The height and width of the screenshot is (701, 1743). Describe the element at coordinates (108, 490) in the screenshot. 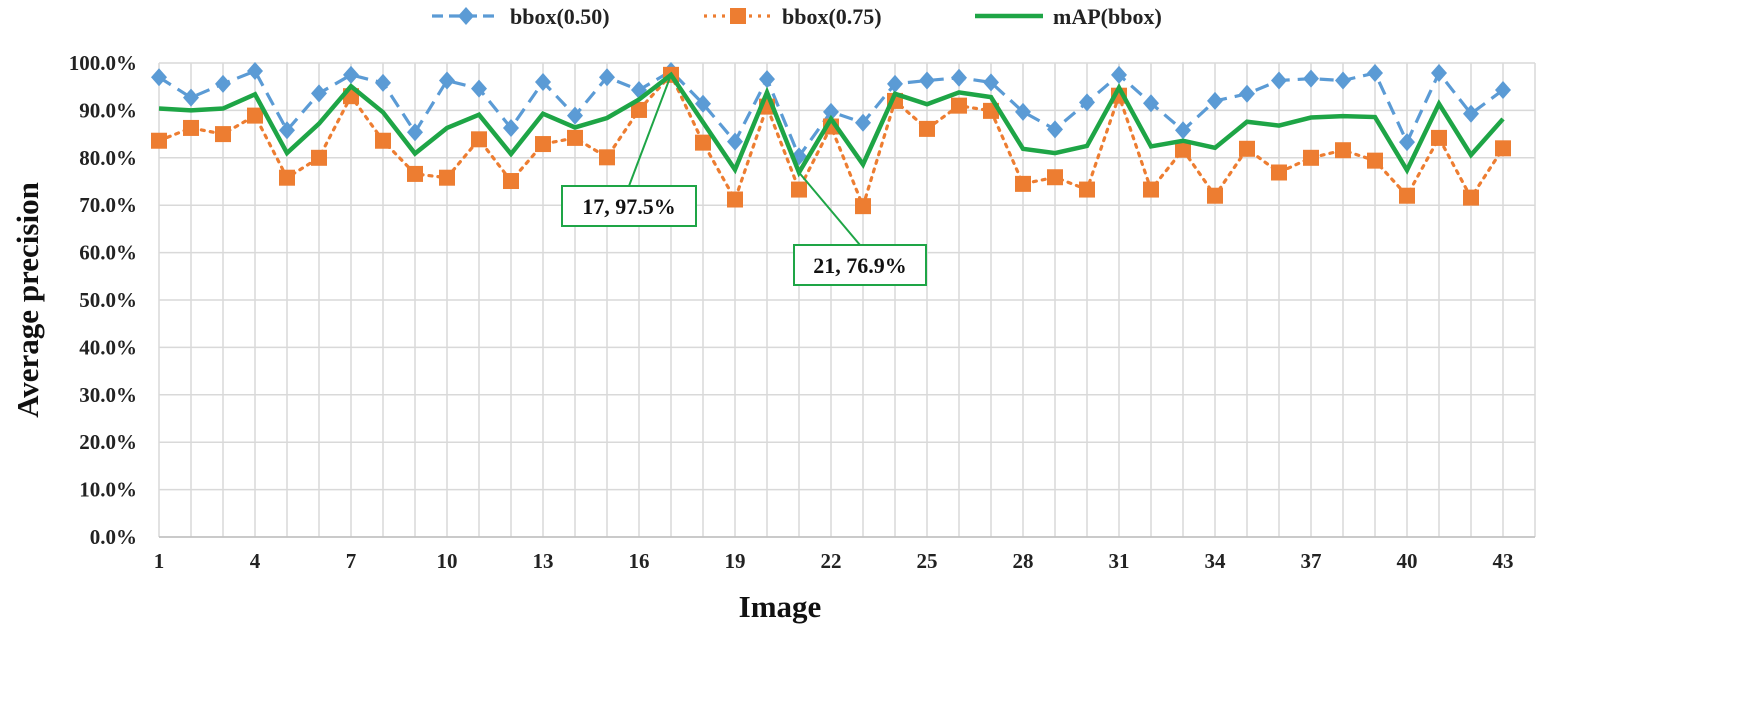

I see `y-tick-label: 10.0%` at that location.